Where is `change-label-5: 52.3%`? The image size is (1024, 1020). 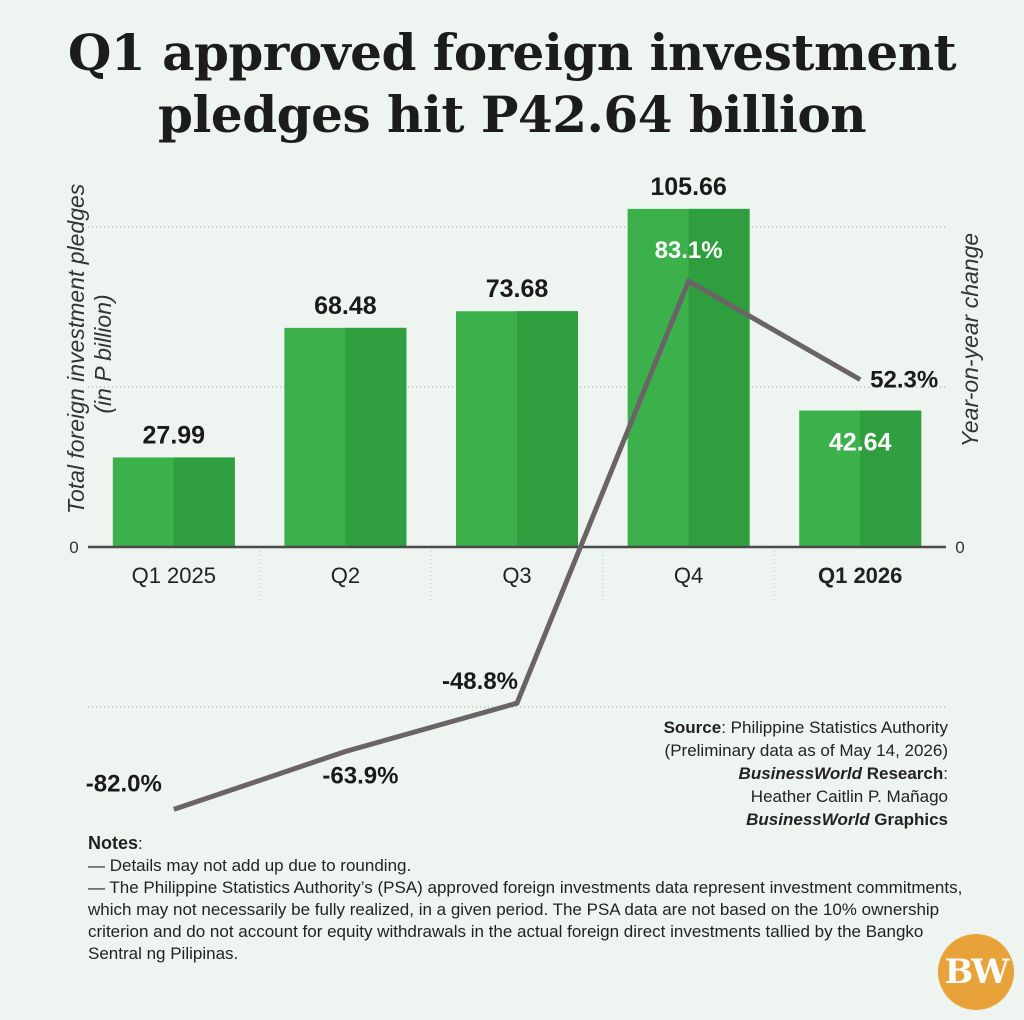
change-label-5: 52.3% is located at coordinates (904, 380).